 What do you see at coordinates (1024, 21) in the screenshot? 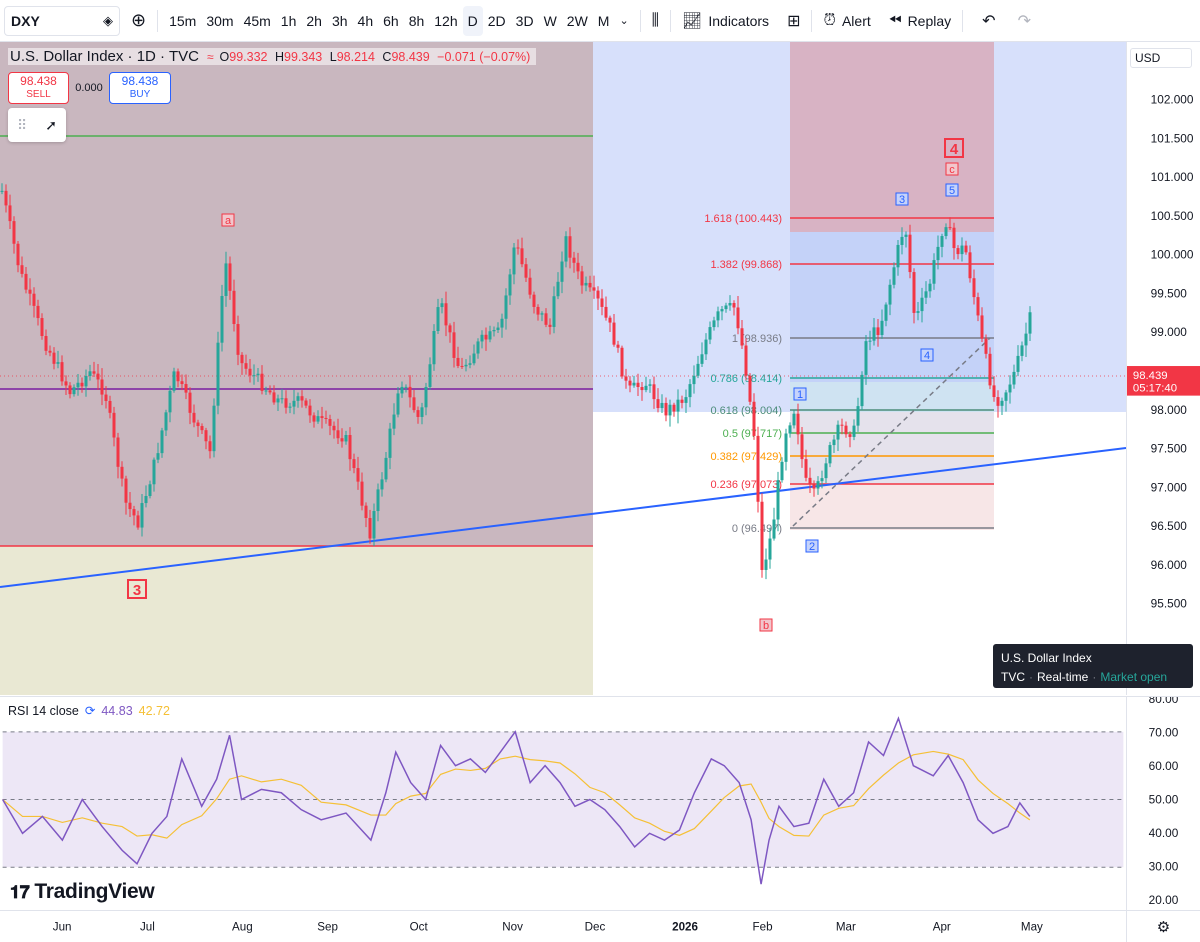
I see `redo-button: ↷` at bounding box center [1024, 21].